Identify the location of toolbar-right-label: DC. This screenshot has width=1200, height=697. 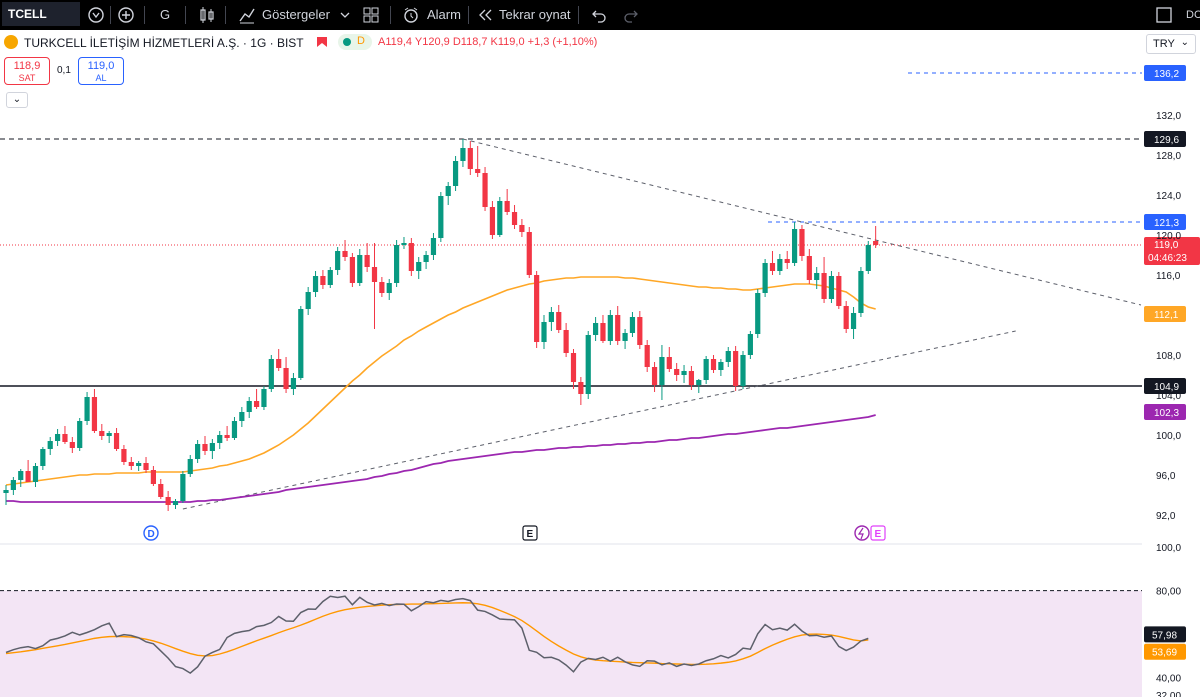
(1193, 15).